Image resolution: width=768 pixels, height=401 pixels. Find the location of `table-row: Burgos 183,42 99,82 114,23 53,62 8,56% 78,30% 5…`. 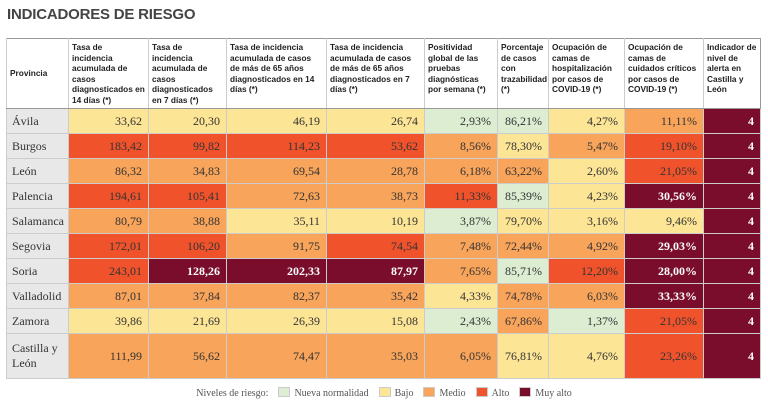

table-row: Burgos 183,42 99,82 114,23 53,62 8,56% 78,30% 5… is located at coordinates (383, 146).